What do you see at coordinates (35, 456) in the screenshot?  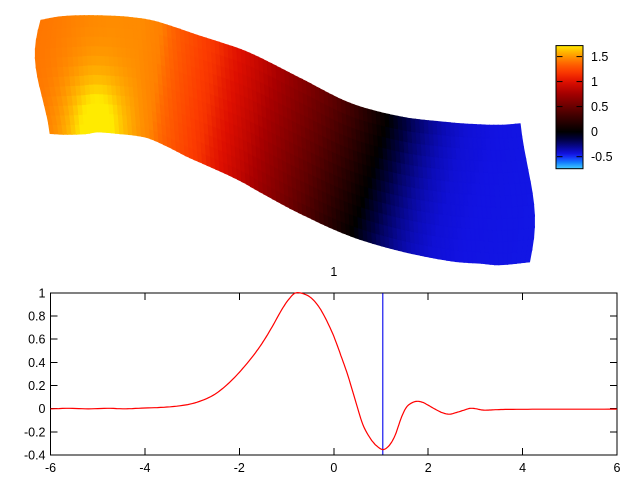 I see `svg-text: -0.4` at bounding box center [35, 456].